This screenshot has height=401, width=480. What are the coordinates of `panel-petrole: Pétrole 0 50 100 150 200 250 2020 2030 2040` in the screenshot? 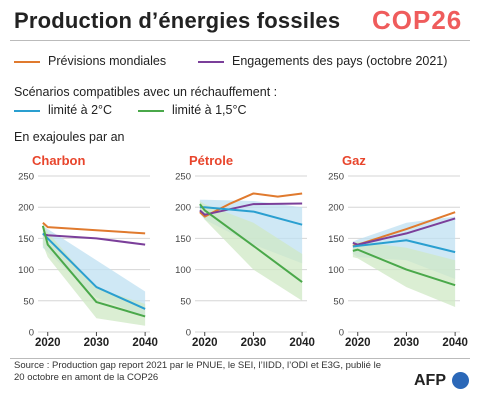 It's located at (245, 251).